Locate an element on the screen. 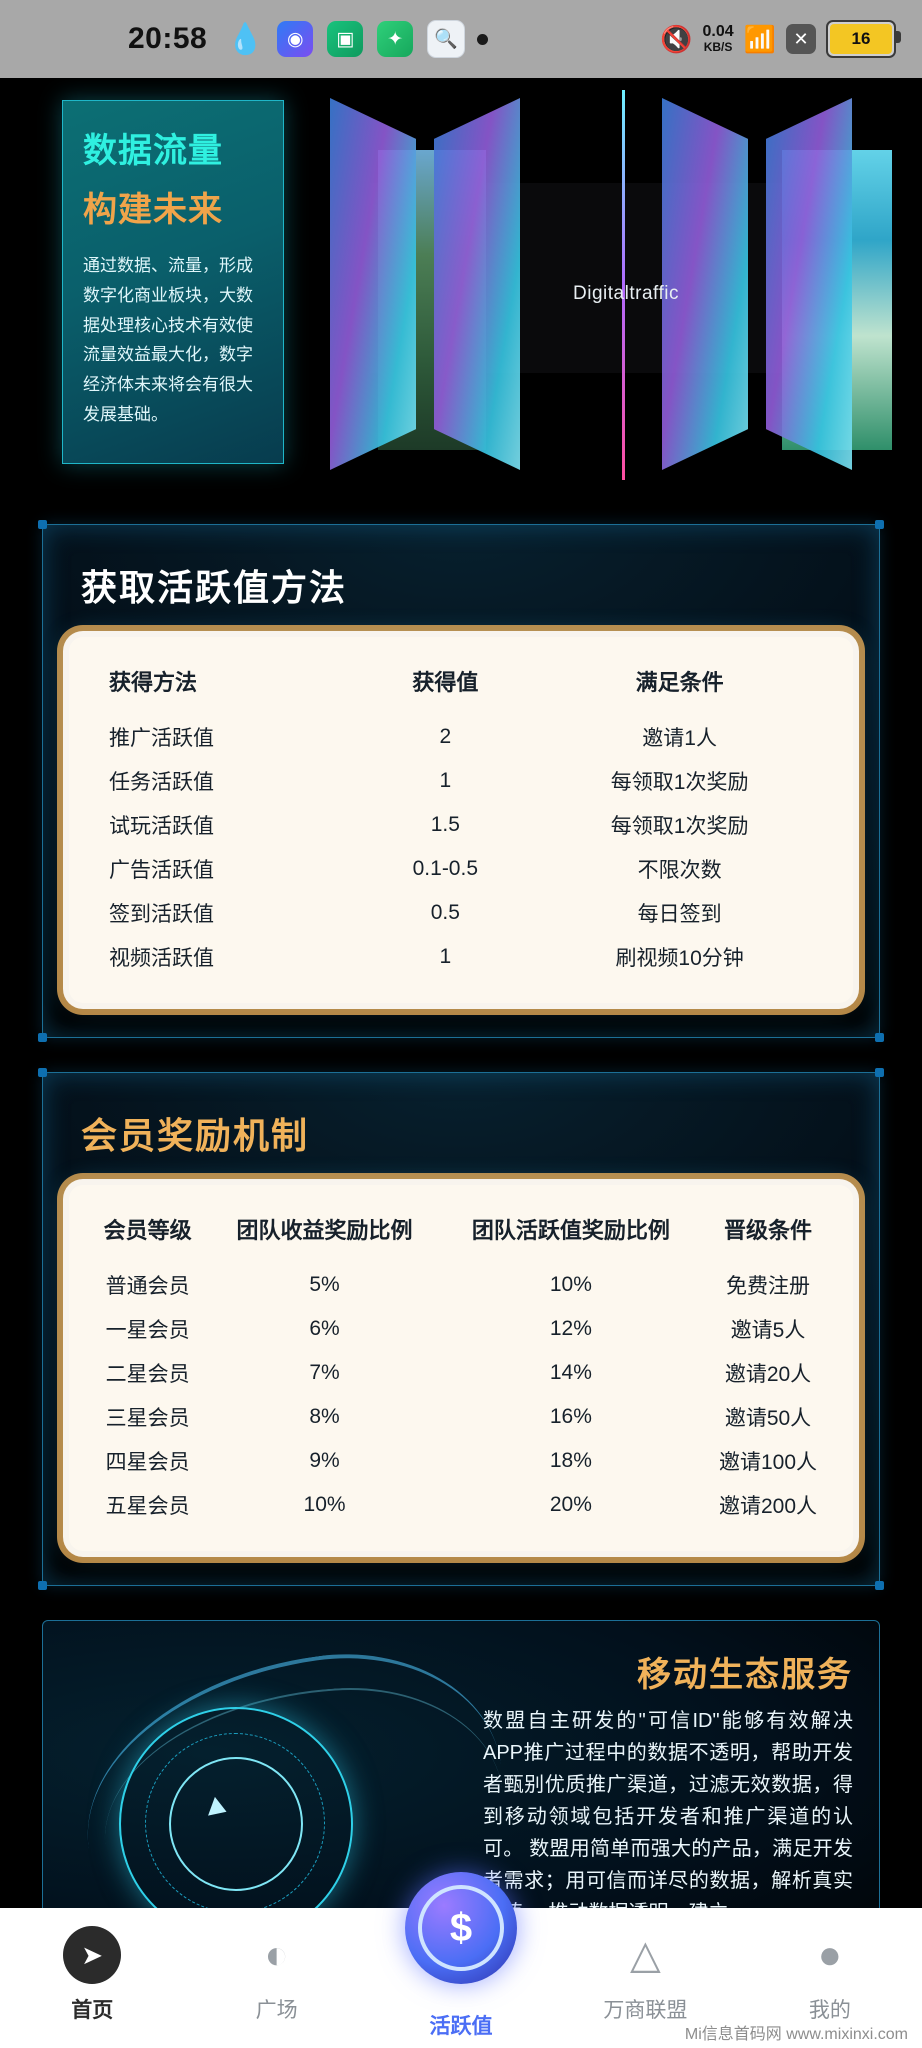 The height and width of the screenshot is (2048, 922). net-speed: 0.04 KB/S is located at coordinates (718, 38).